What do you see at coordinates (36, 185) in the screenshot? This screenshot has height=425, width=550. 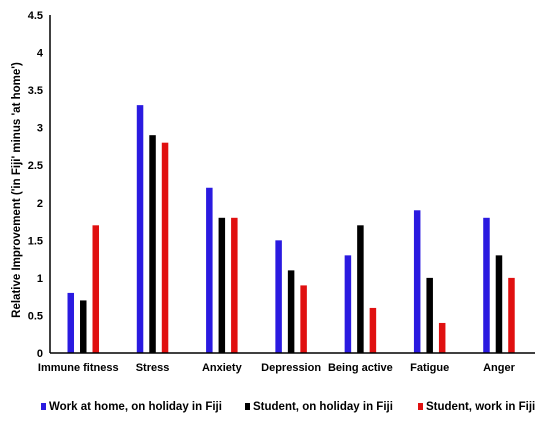 I see `y-axis-tick-labels: 0 0.5 1 1.5 2 2.5 3 3.5 4 4.5` at bounding box center [36, 185].